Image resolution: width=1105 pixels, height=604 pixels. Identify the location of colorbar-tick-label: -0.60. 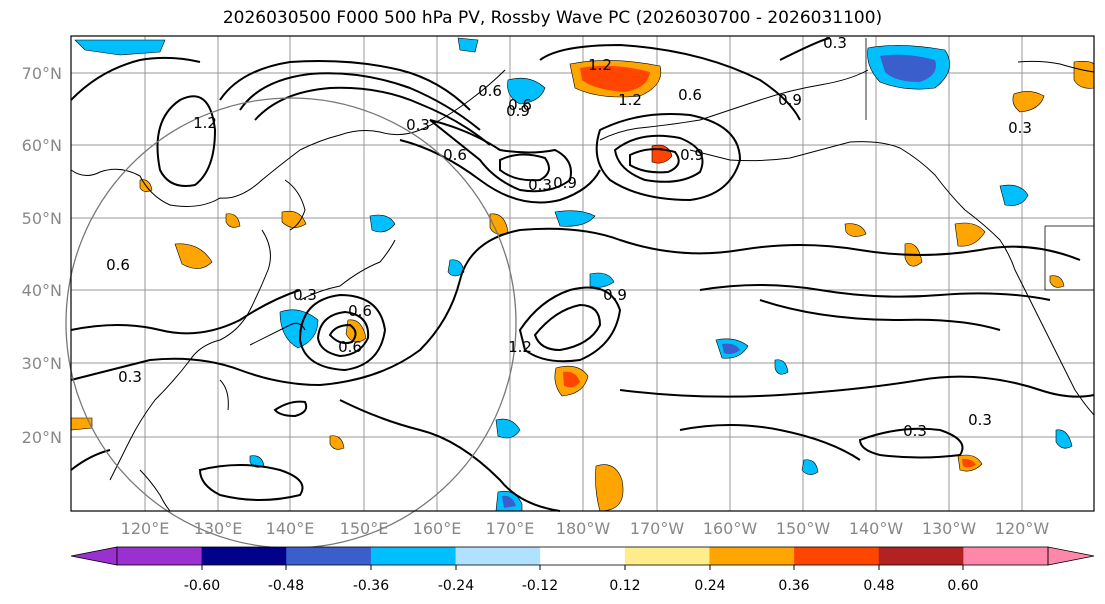
(202, 586).